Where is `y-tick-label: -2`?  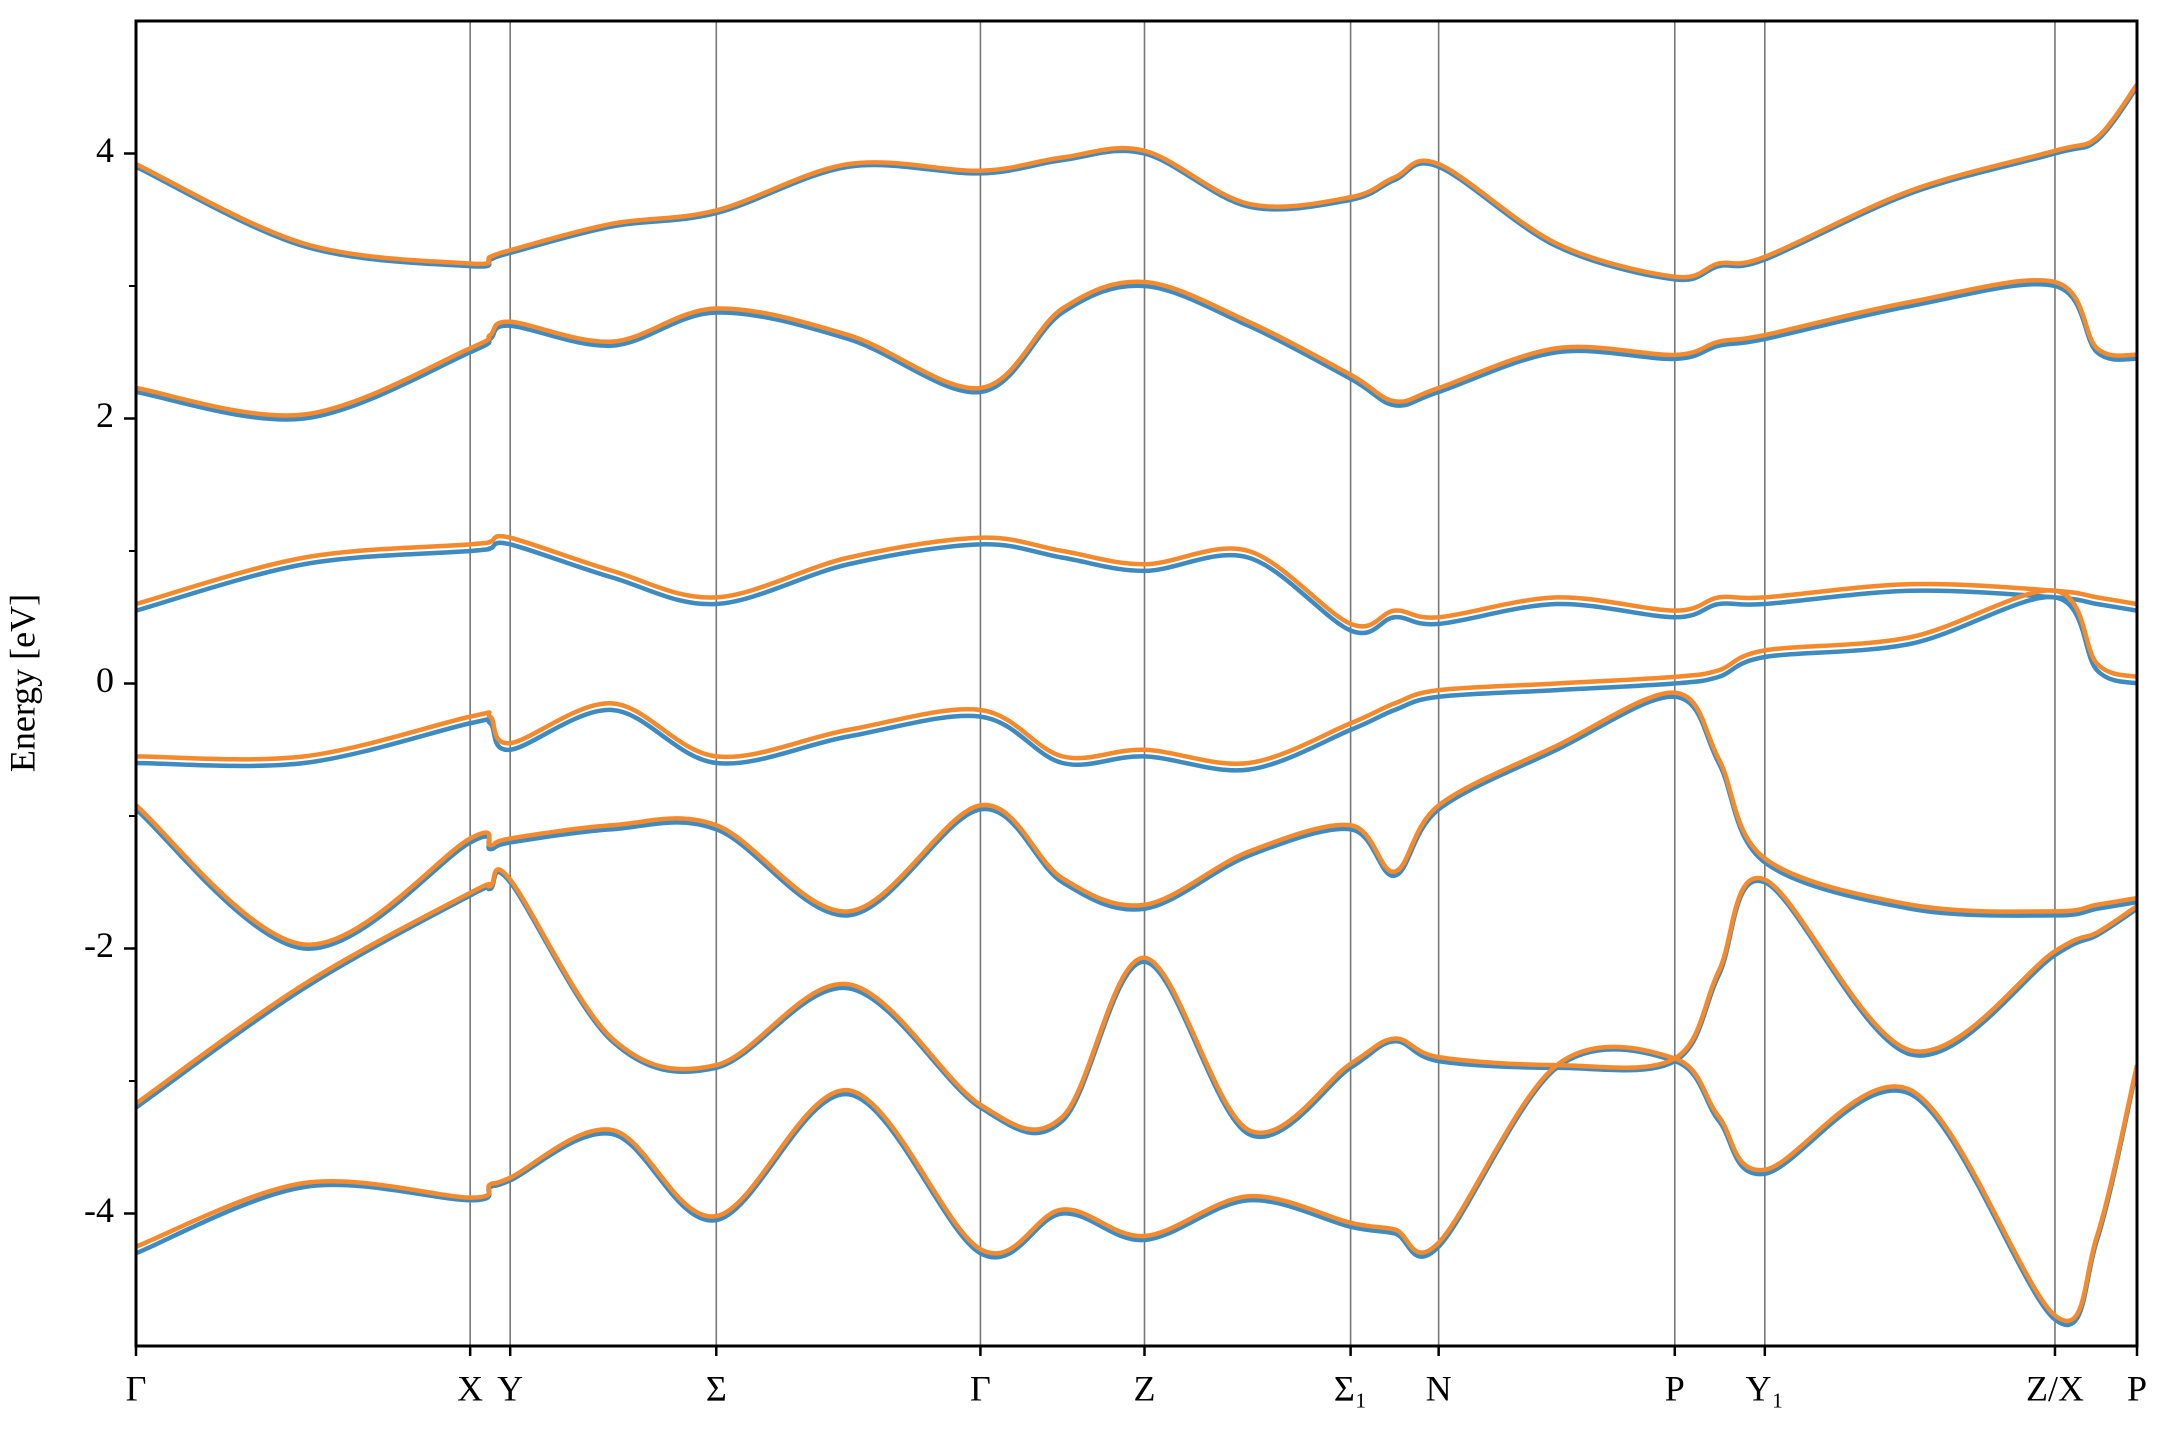 y-tick-label: -2 is located at coordinates (99, 945).